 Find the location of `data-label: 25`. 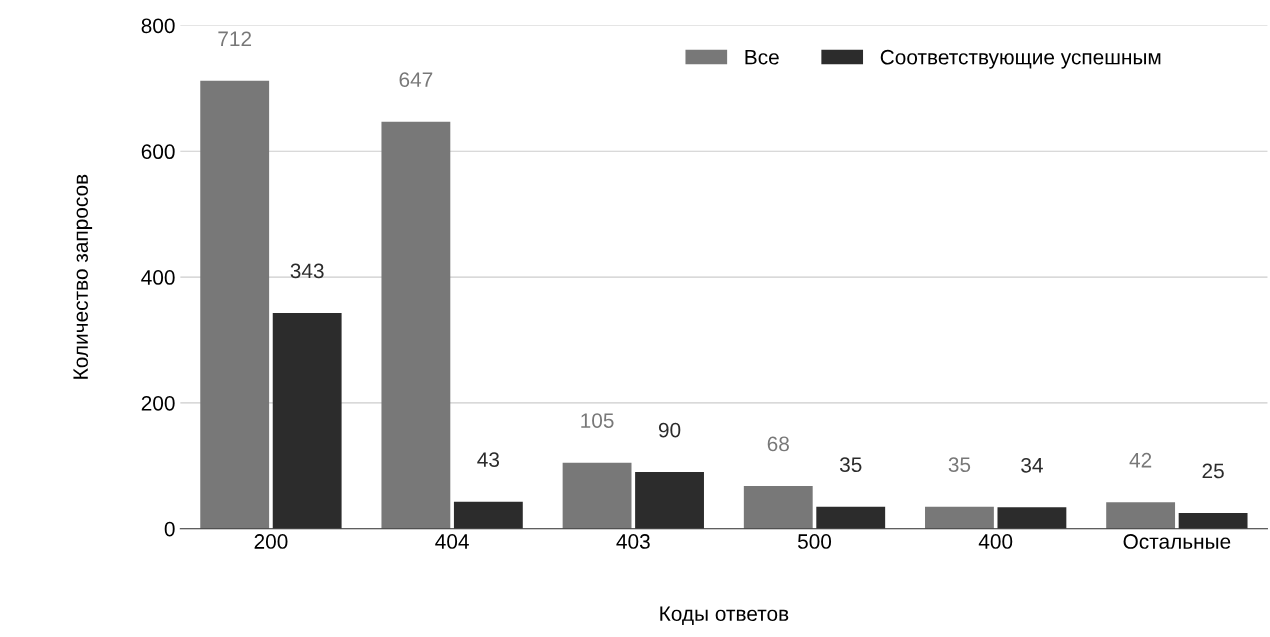

data-label: 25 is located at coordinates (1213, 471).